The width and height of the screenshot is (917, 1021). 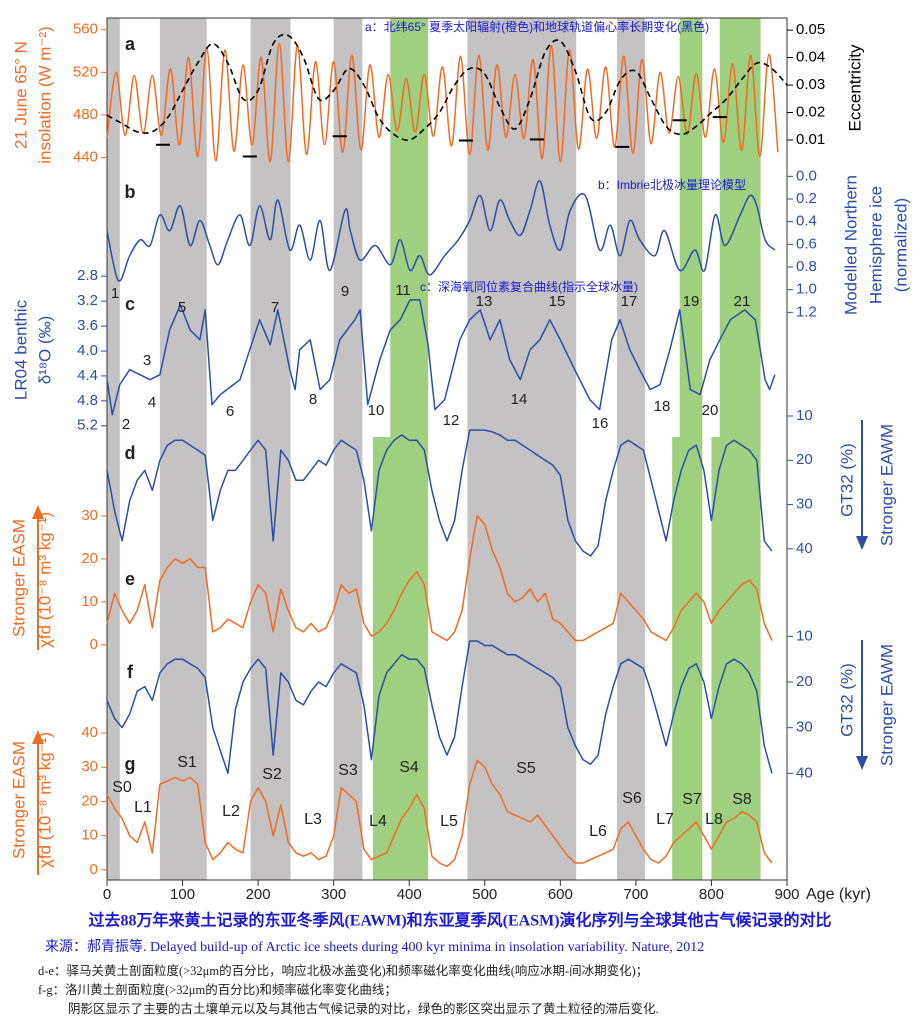 I want to click on stage-label: 7, so click(x=275, y=307).